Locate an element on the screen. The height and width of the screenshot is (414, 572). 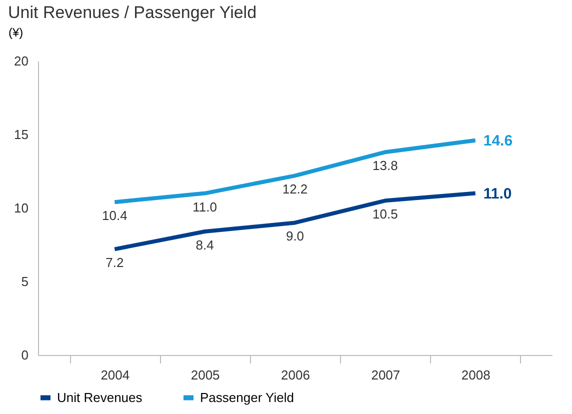
data-label: 9.0 is located at coordinates (295, 236).